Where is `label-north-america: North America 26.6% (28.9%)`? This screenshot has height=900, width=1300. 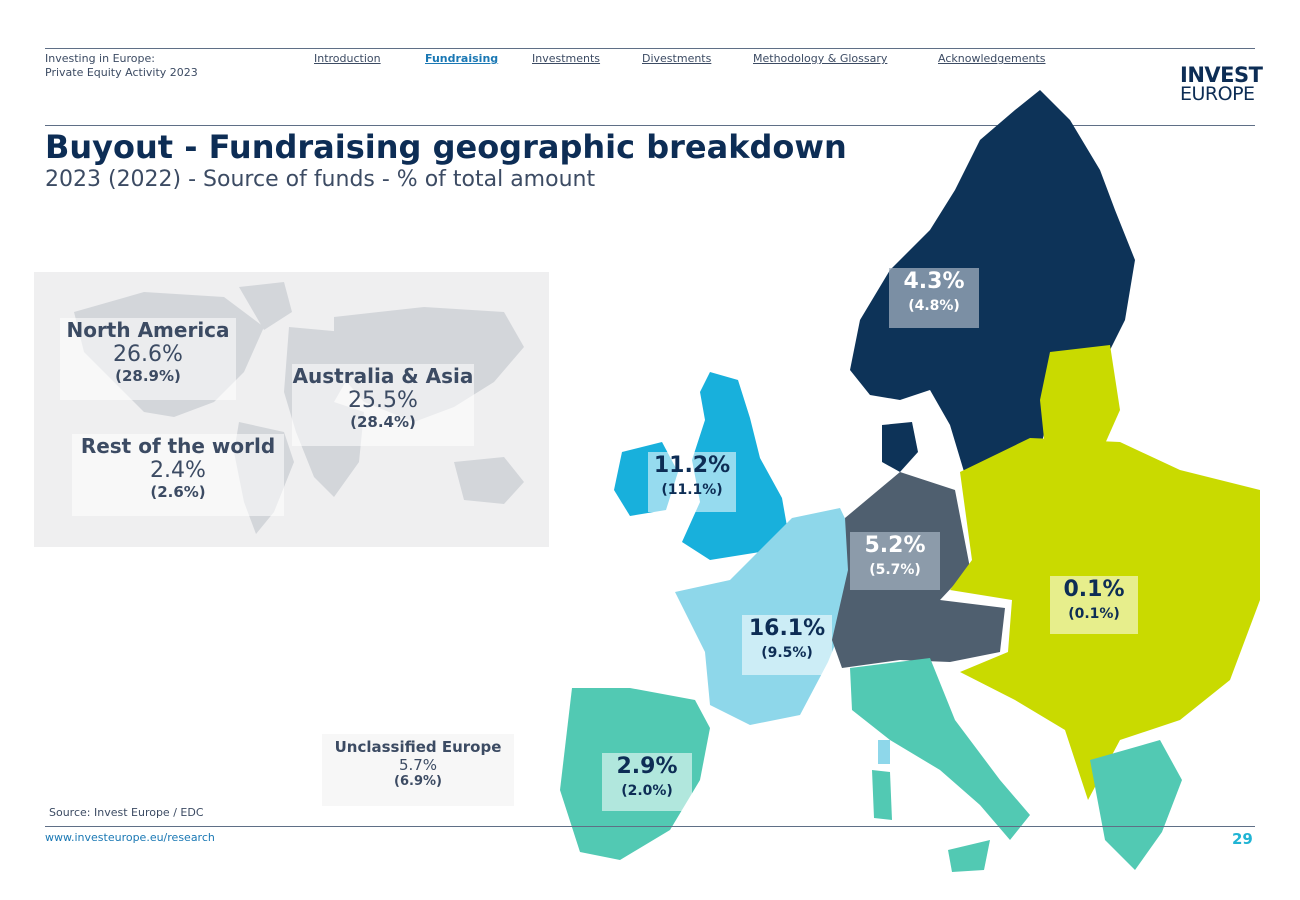 label-north-america: North America 26.6% (28.9%) is located at coordinates (148, 359).